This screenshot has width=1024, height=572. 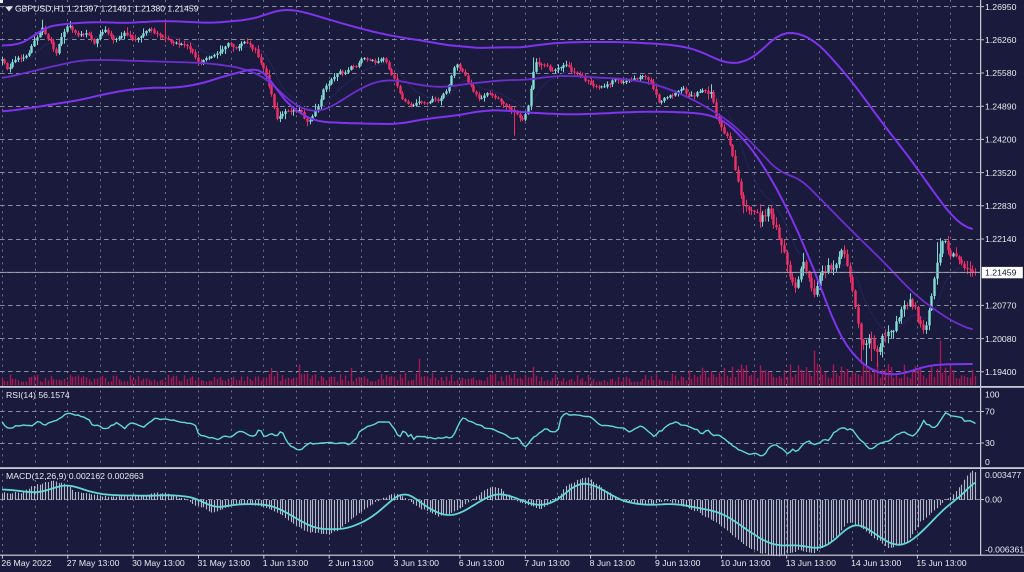 What do you see at coordinates (1003, 475) in the screenshot?
I see `svg-text: 0.003477` at bounding box center [1003, 475].